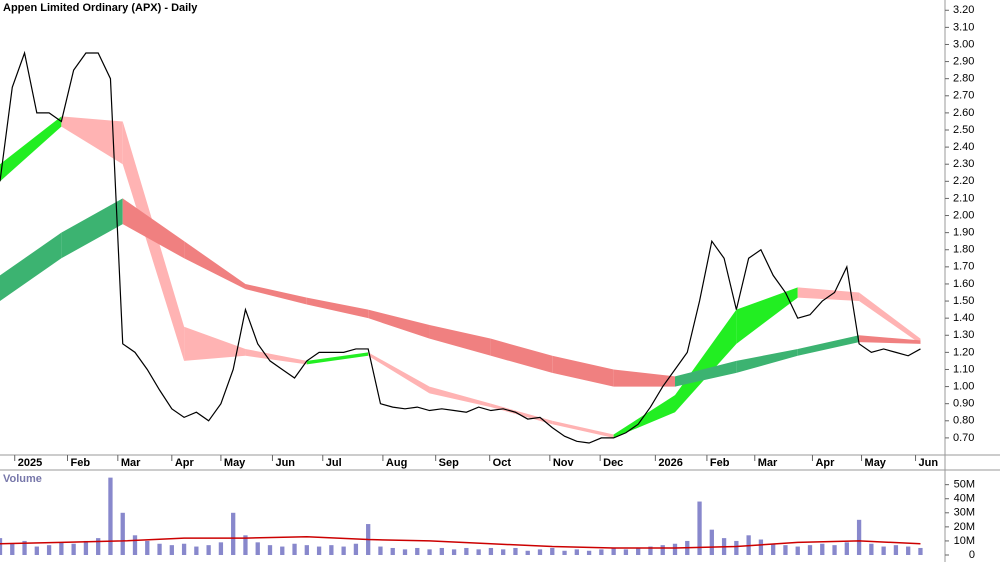 This screenshot has height=562, width=1000. Describe the element at coordinates (825, 463) in the screenshot. I see `x-tick-label: Apr` at that location.